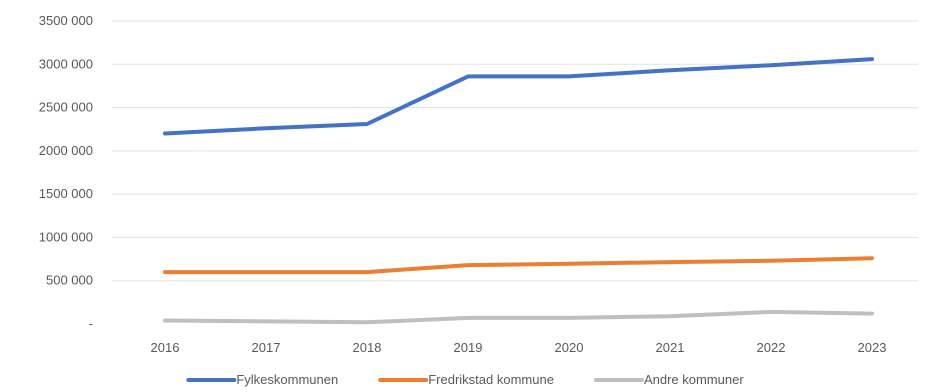 The height and width of the screenshot is (392, 932). What do you see at coordinates (266, 347) in the screenshot?
I see `x-tick-label: 2017` at bounding box center [266, 347].